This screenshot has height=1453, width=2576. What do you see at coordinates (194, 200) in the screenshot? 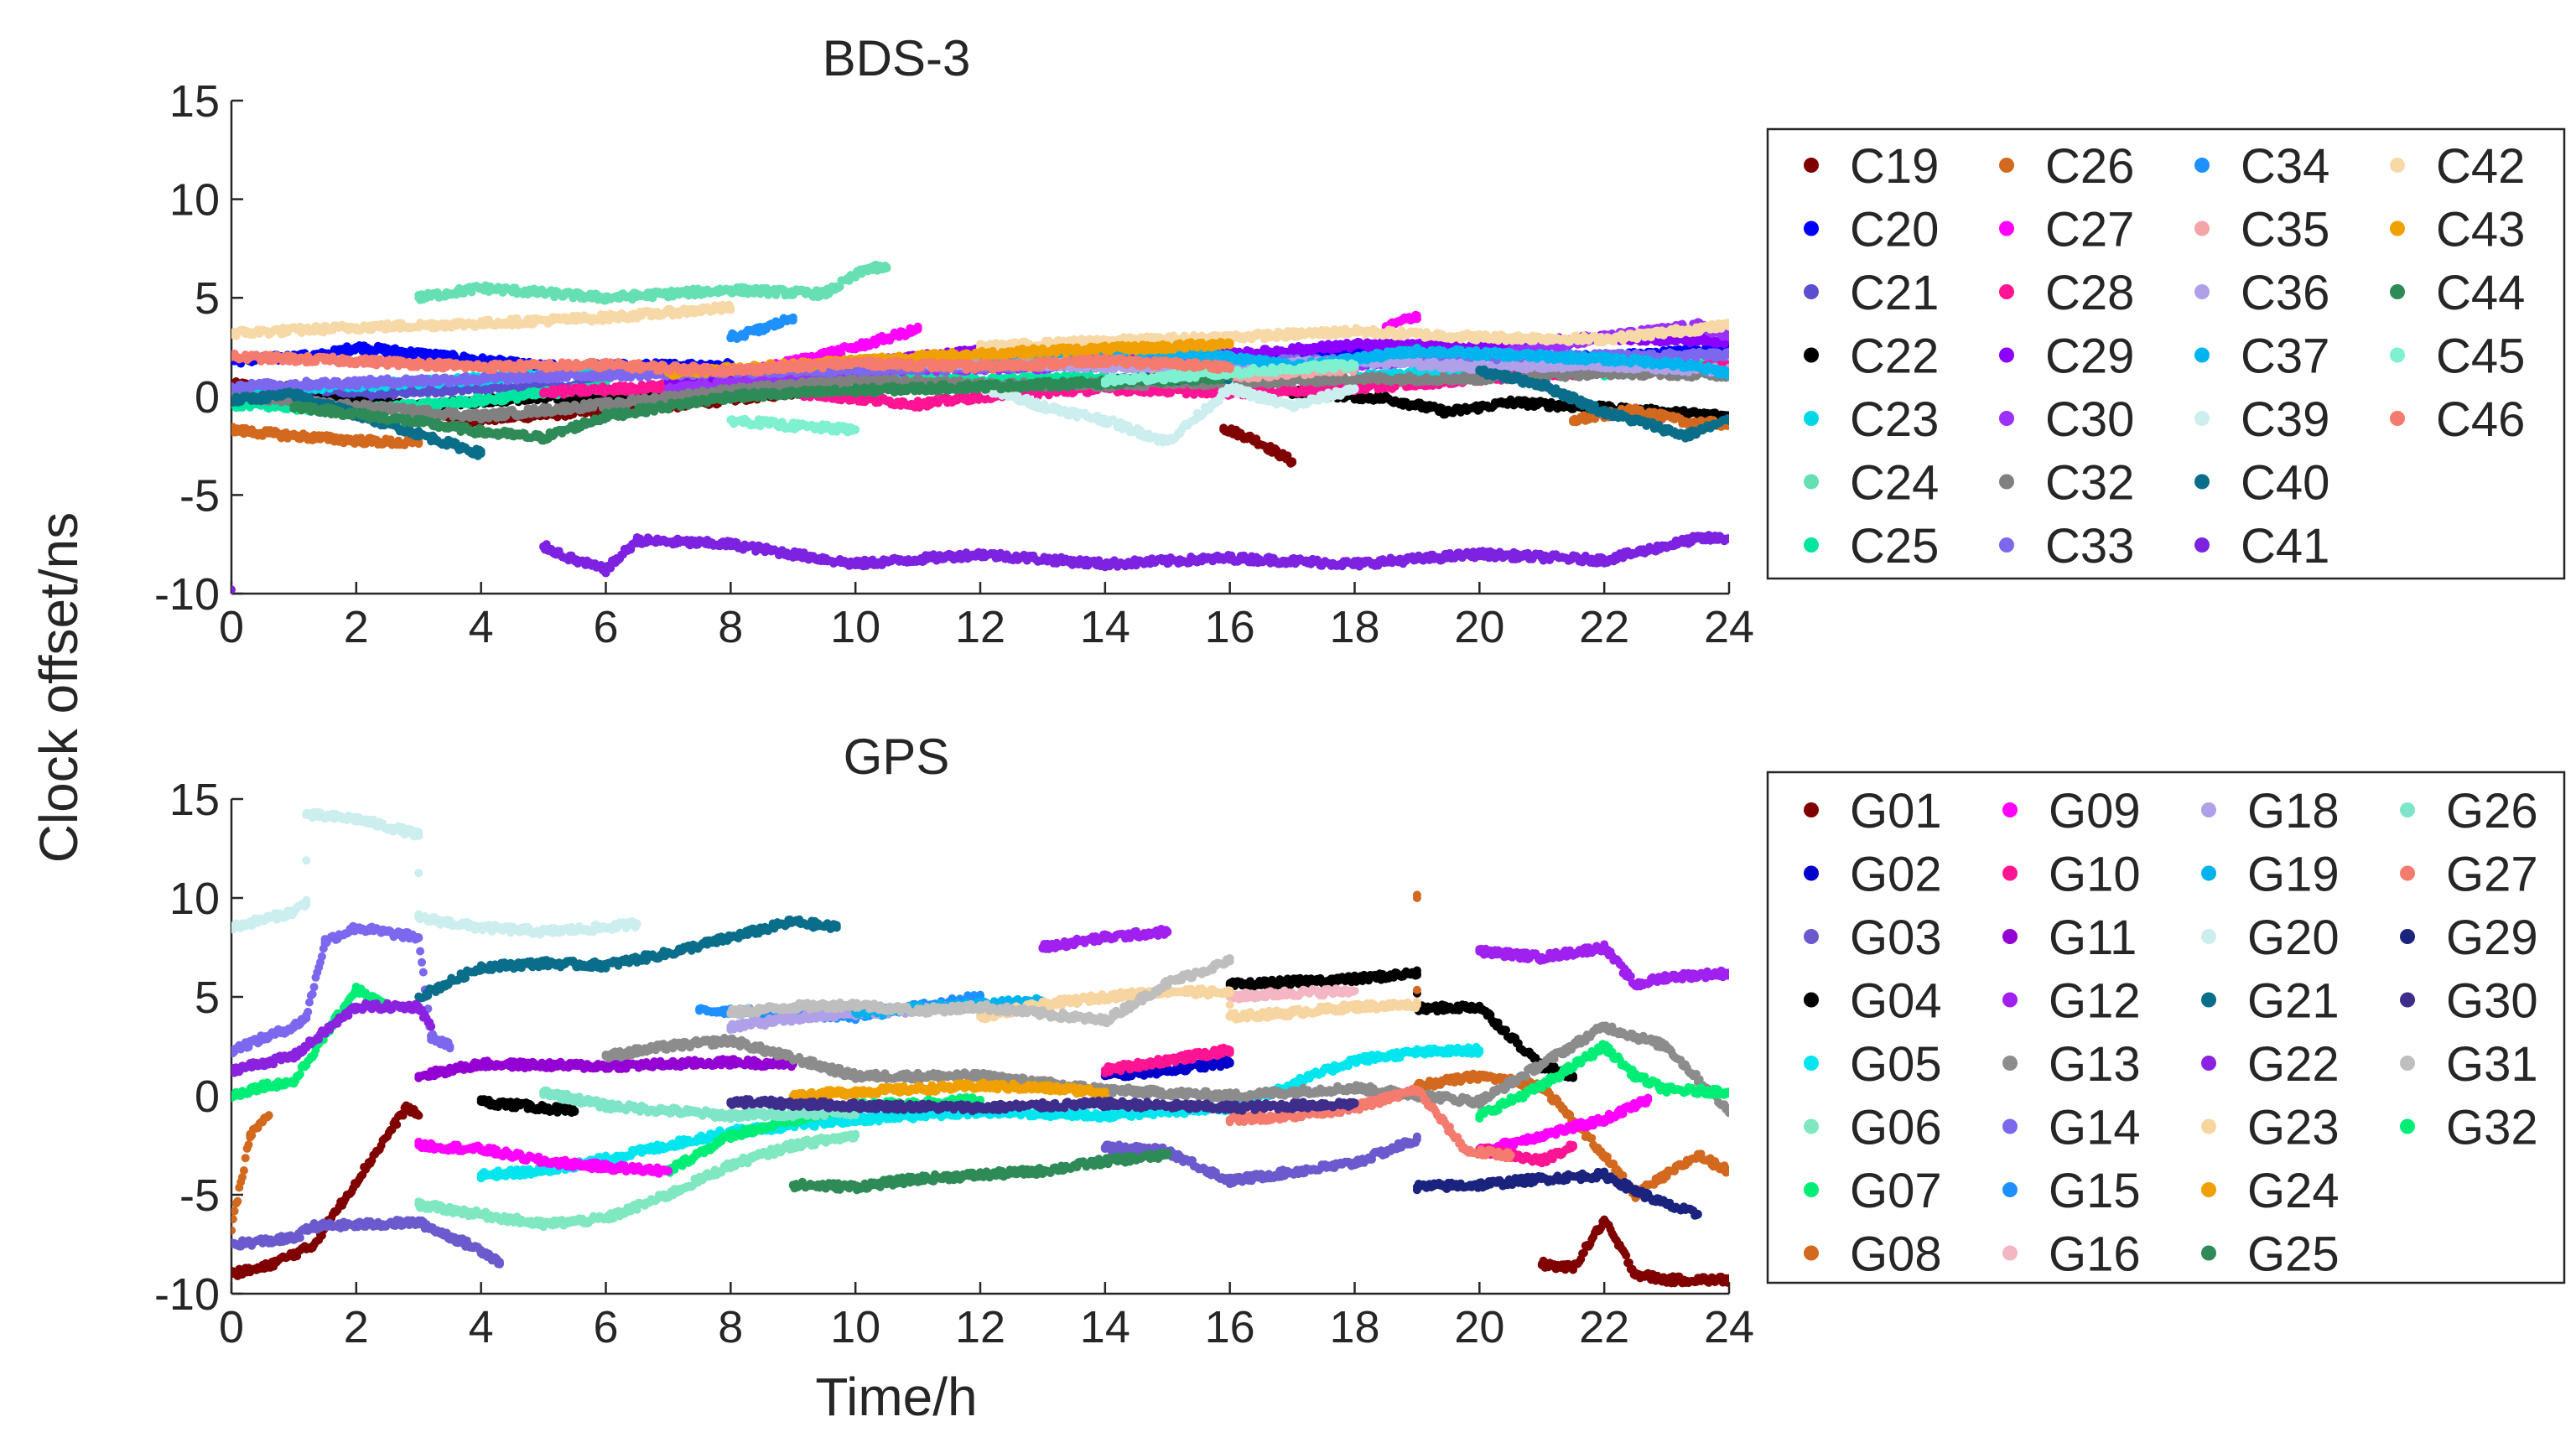
I see `bds3-y-tick-label: 10` at bounding box center [194, 200].